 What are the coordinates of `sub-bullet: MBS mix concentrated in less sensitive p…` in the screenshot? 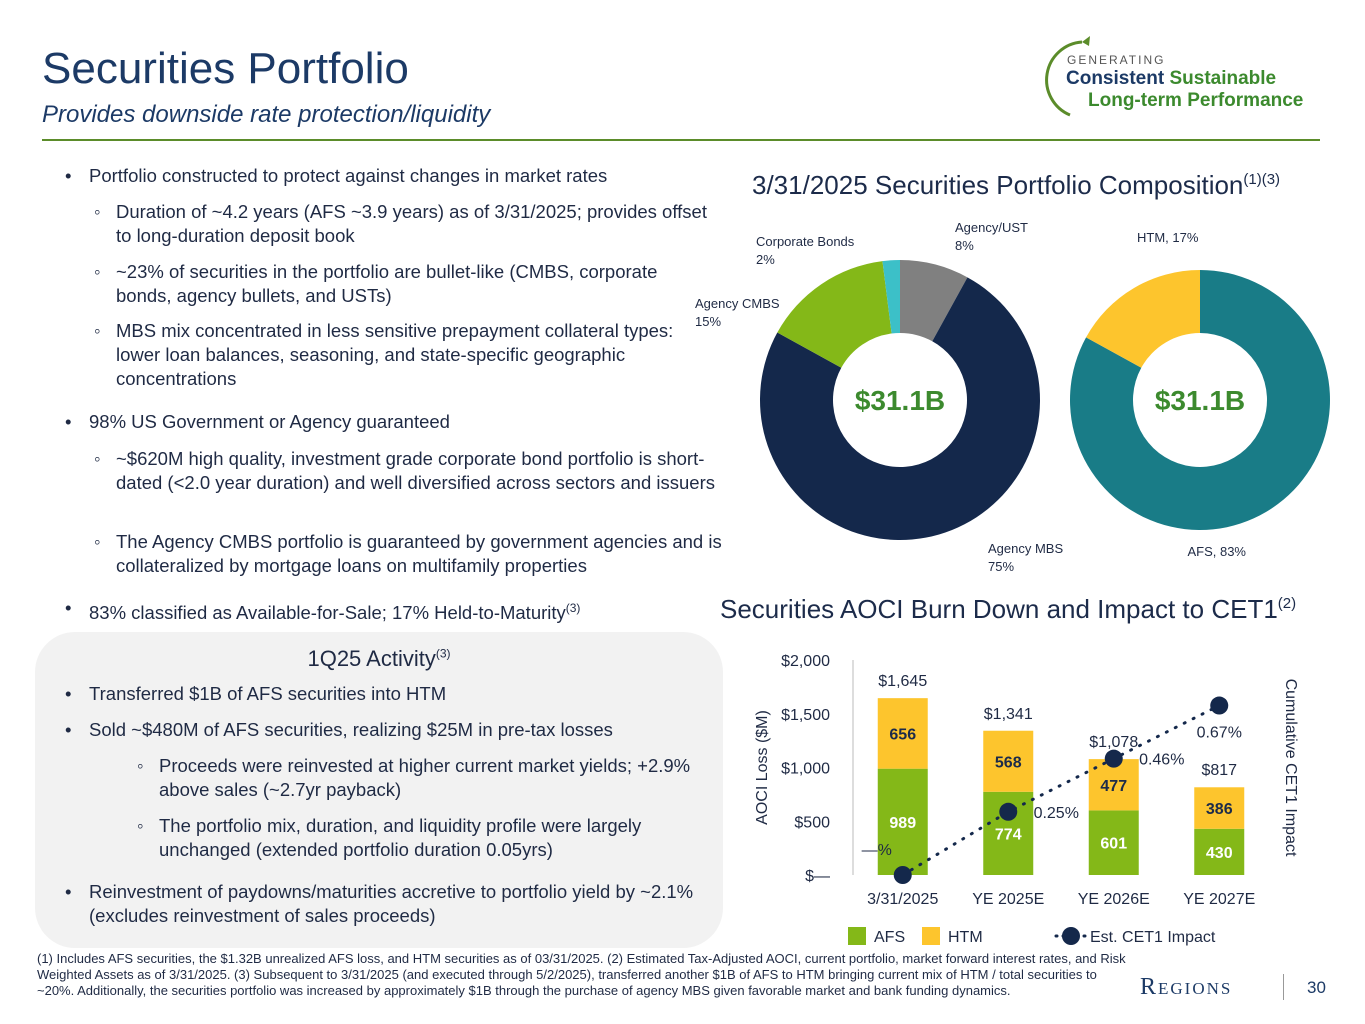 It's located at (385, 355).